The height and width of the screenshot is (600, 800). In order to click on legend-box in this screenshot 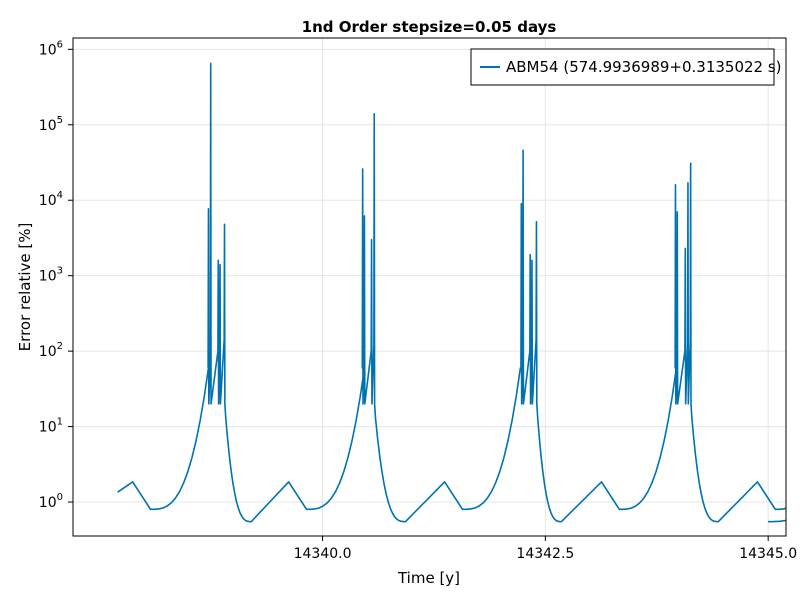, I will do `click(622, 67)`.